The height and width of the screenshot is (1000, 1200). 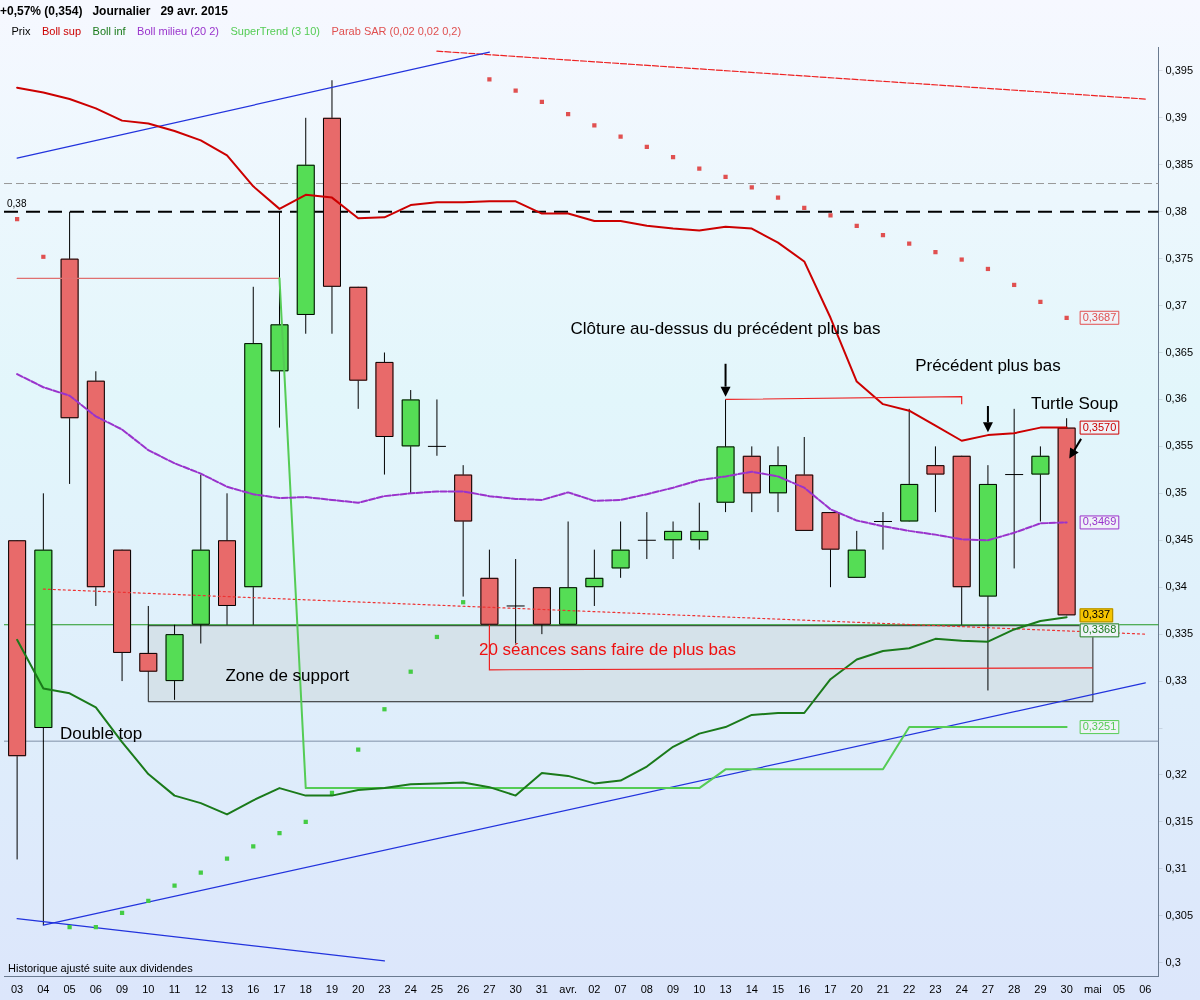 What do you see at coordinates (200, 989) in the screenshot?
I see `x-tick-label: 12` at bounding box center [200, 989].